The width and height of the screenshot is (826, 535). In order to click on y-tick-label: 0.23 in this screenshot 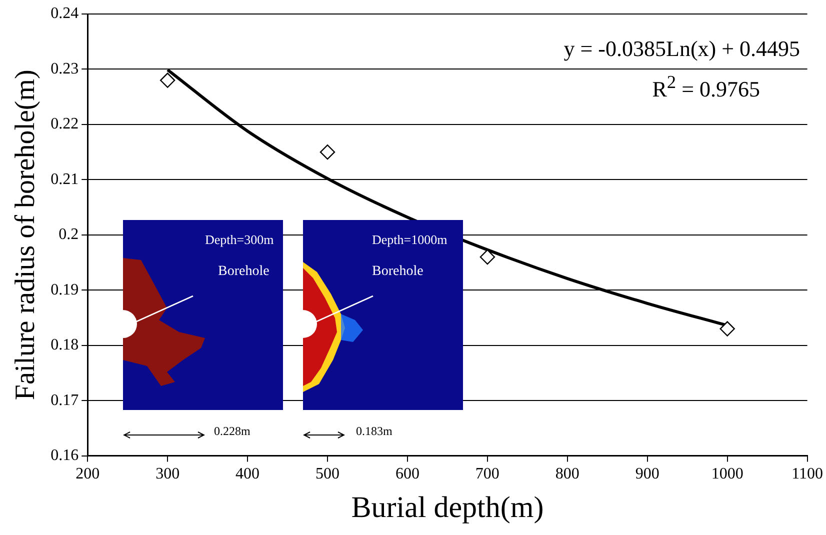, I will do `click(64, 69)`.